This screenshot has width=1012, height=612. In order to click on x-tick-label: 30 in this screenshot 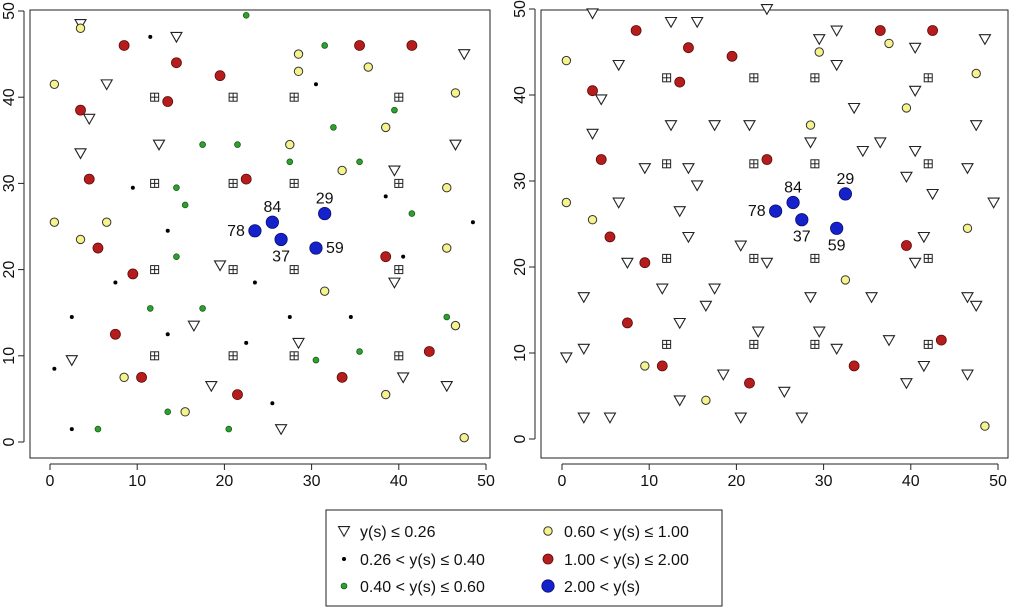, I will do `click(312, 481)`.